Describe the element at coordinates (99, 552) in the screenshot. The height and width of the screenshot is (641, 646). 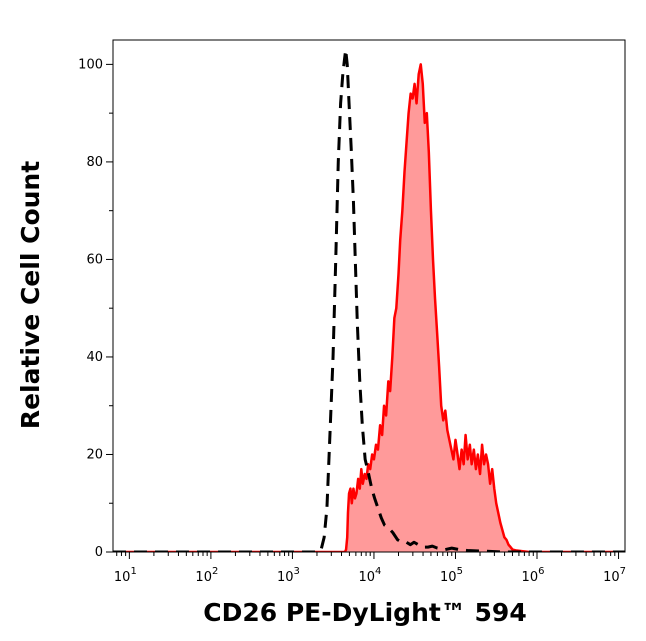
I see `y-tick-label: 0` at that location.